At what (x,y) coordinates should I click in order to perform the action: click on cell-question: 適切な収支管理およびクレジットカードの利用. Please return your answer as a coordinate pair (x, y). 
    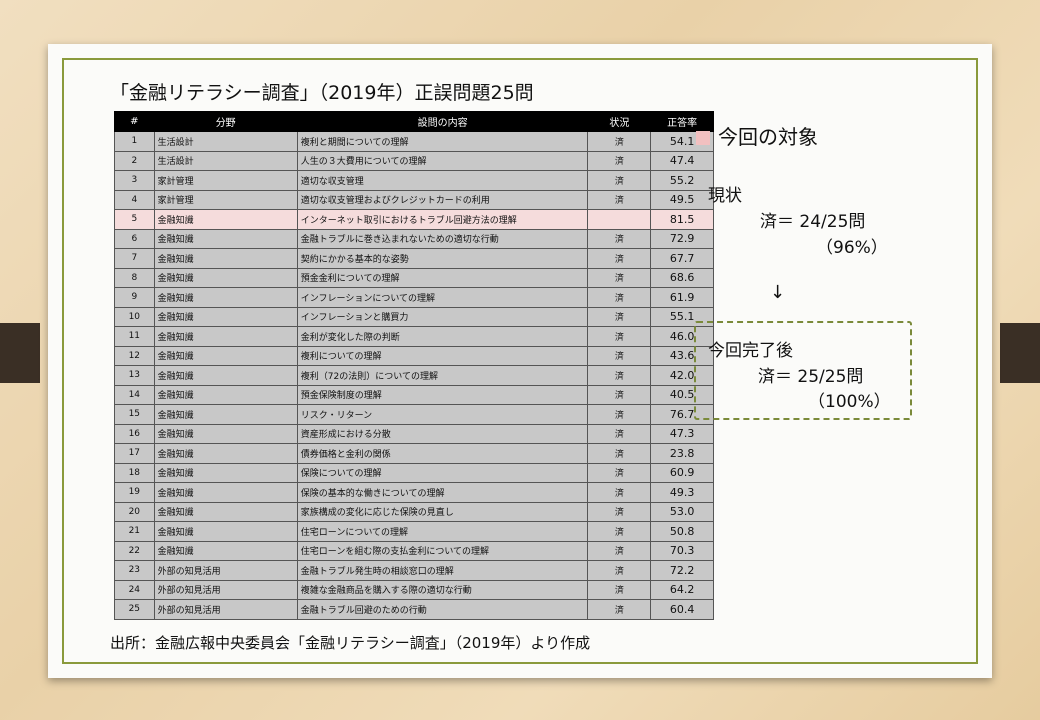
    Looking at the image, I should click on (442, 199).